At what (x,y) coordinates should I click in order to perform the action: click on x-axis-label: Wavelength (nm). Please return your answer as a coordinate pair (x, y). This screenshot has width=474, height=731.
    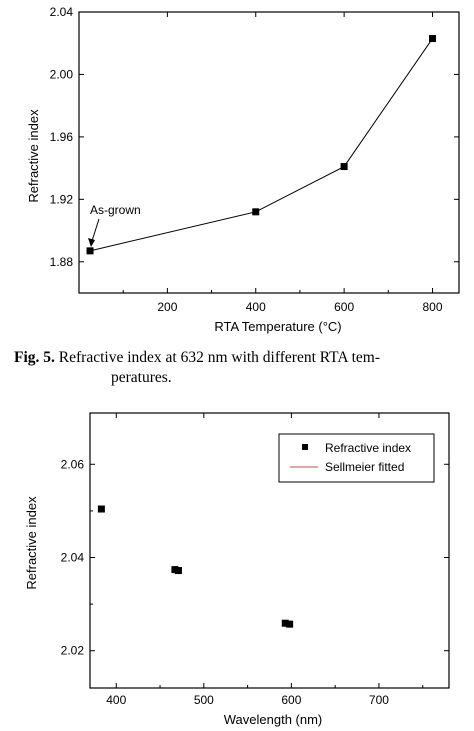
    Looking at the image, I should click on (273, 719).